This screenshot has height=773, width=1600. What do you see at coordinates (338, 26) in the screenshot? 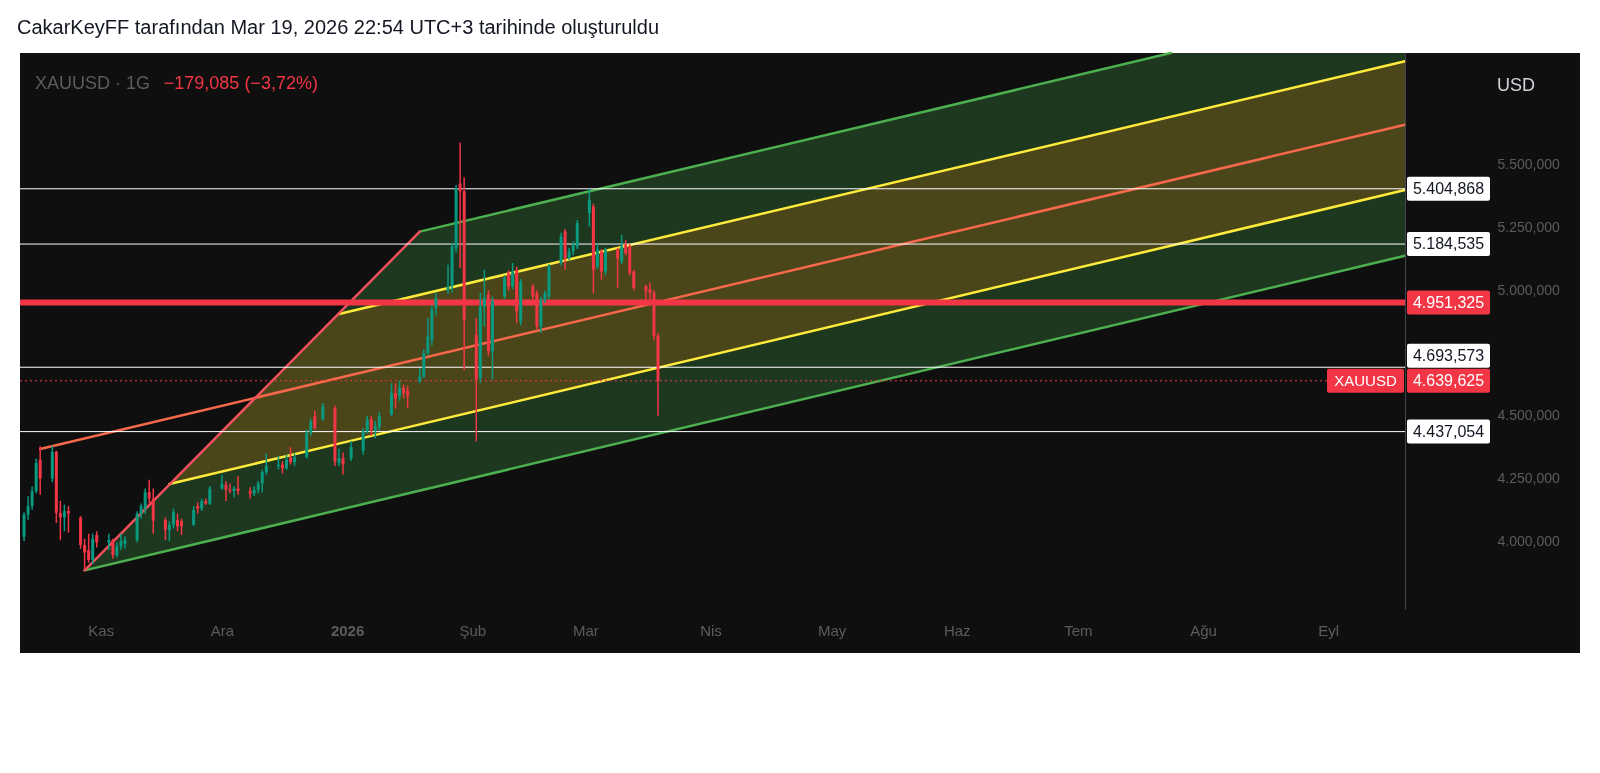
I see `chart-title: CakarKeyFF tarafından Mar 19, 2026 22:54 UTC+3 tarihinde oluşturuldu` at bounding box center [338, 26].